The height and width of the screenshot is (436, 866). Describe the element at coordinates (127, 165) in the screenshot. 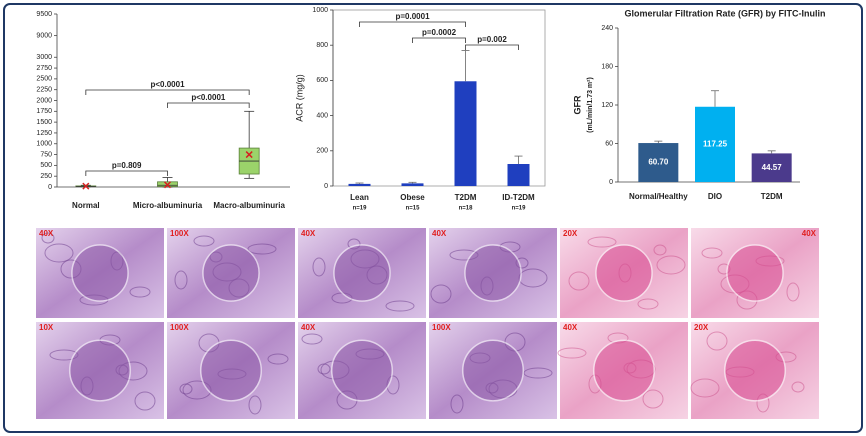

I see `p-value: p=0.809` at that location.